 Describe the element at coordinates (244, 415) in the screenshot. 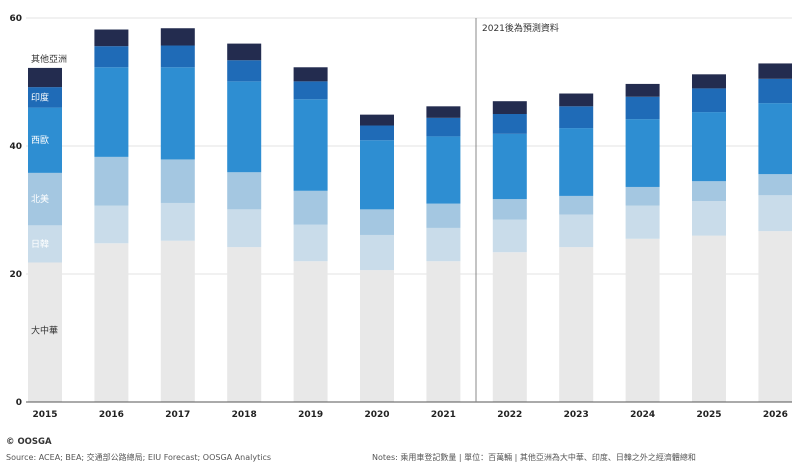

I see `x-tick-label: 2018` at that location.